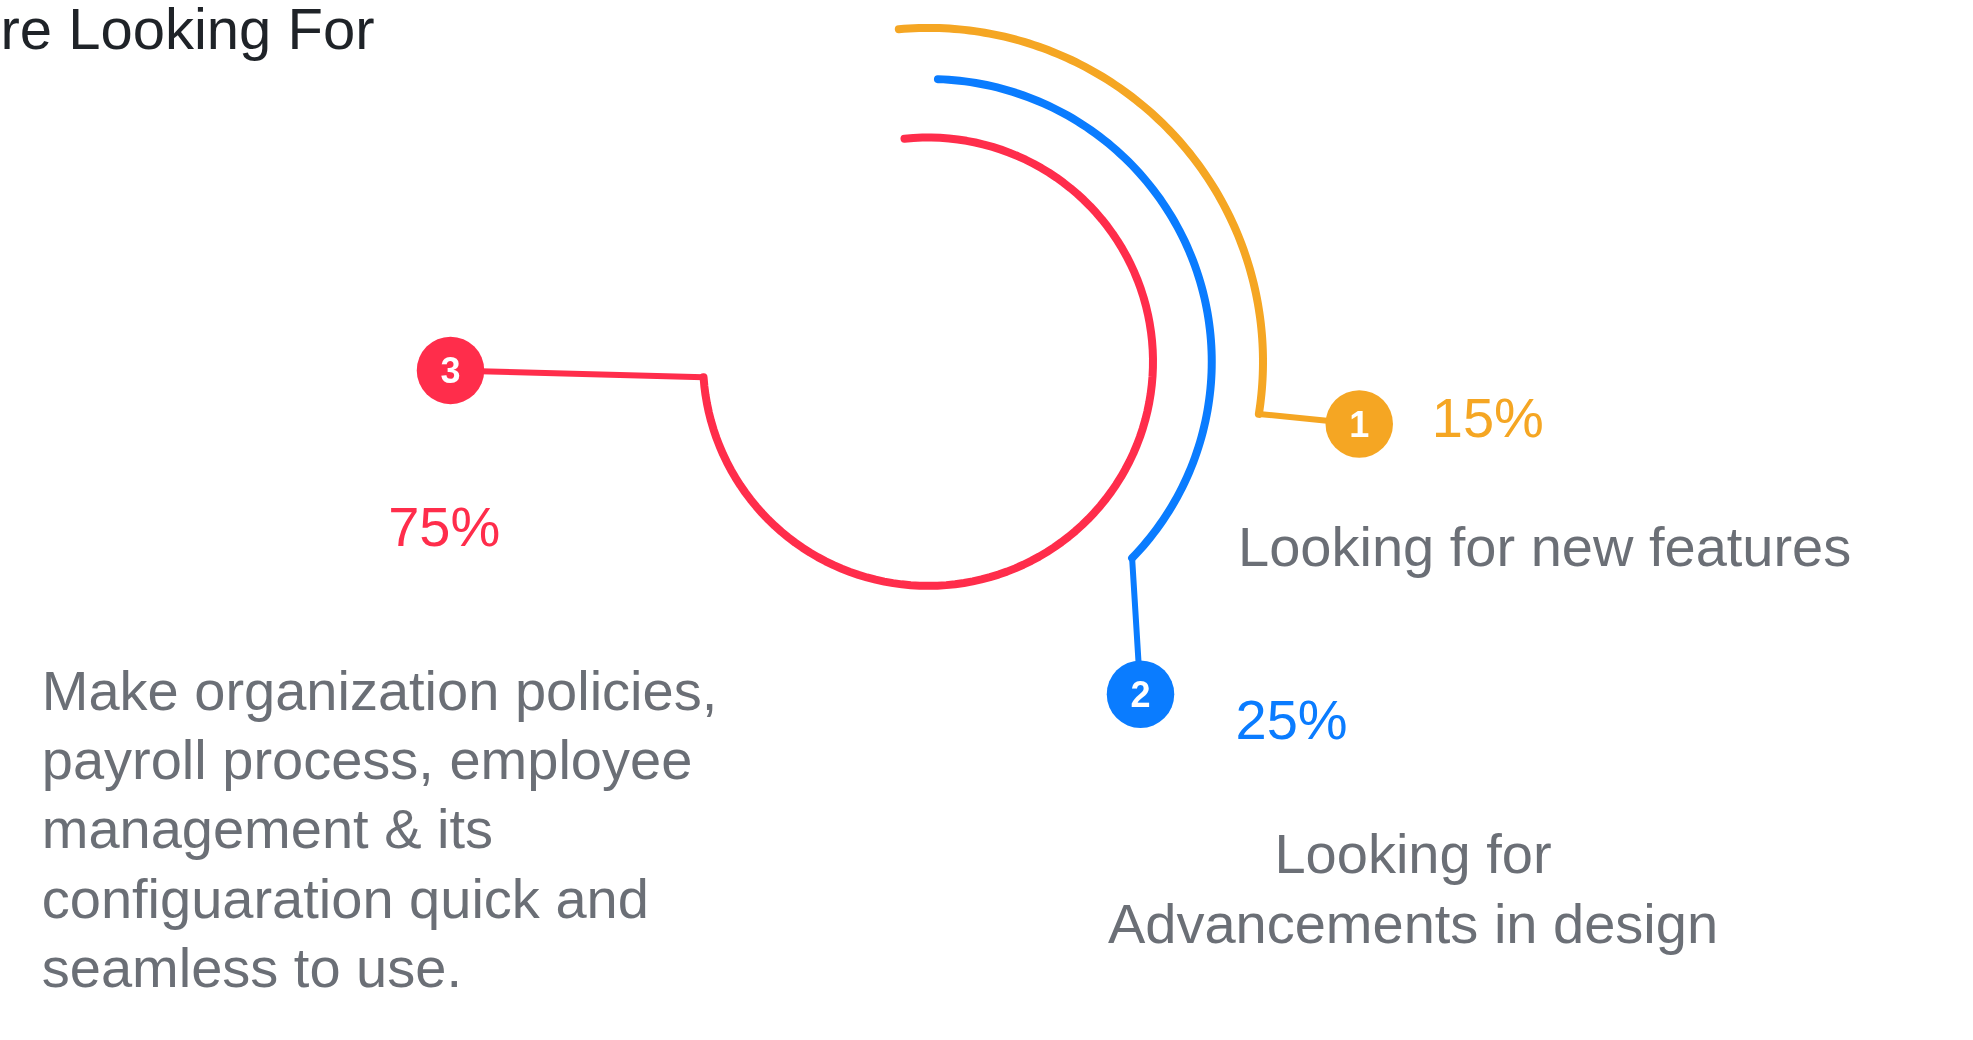 Image resolution: width=1973 pixels, height=1040 pixels. Describe the element at coordinates (1359, 424) in the screenshot. I see `text: 1` at that location.